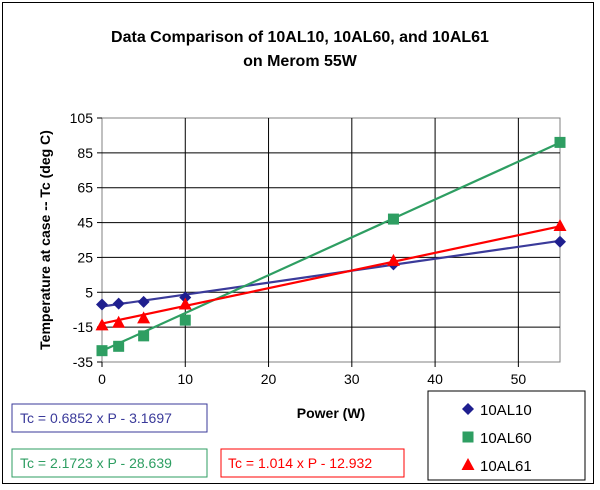 The image size is (600, 490). I want to click on legend-marker-10AL60, so click(468, 437).